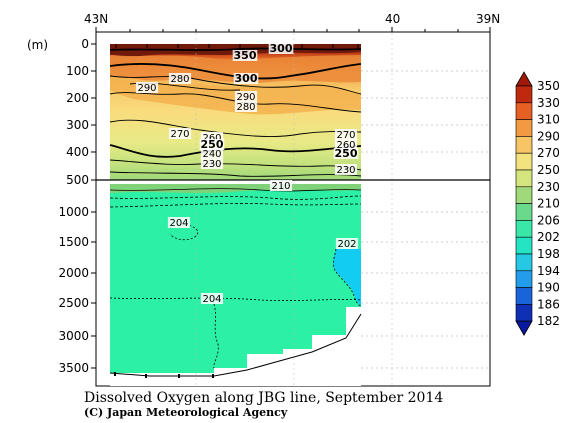 The height and width of the screenshot is (423, 570). Describe the element at coordinates (77, 125) in the screenshot. I see `y-tick-label: 300` at that location.